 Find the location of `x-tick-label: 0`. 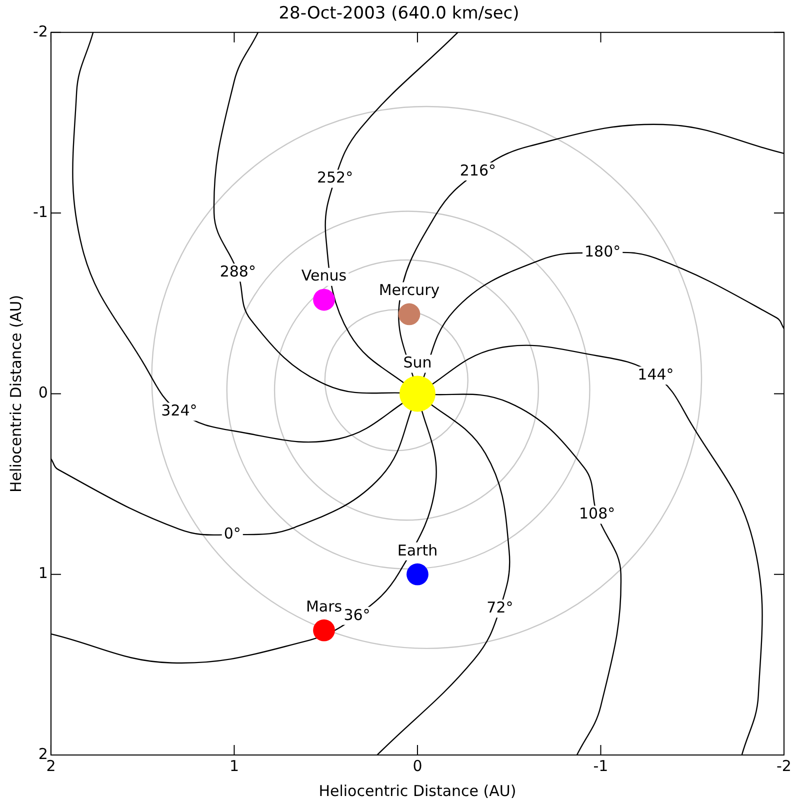

x-tick-label: 0 is located at coordinates (417, 765).